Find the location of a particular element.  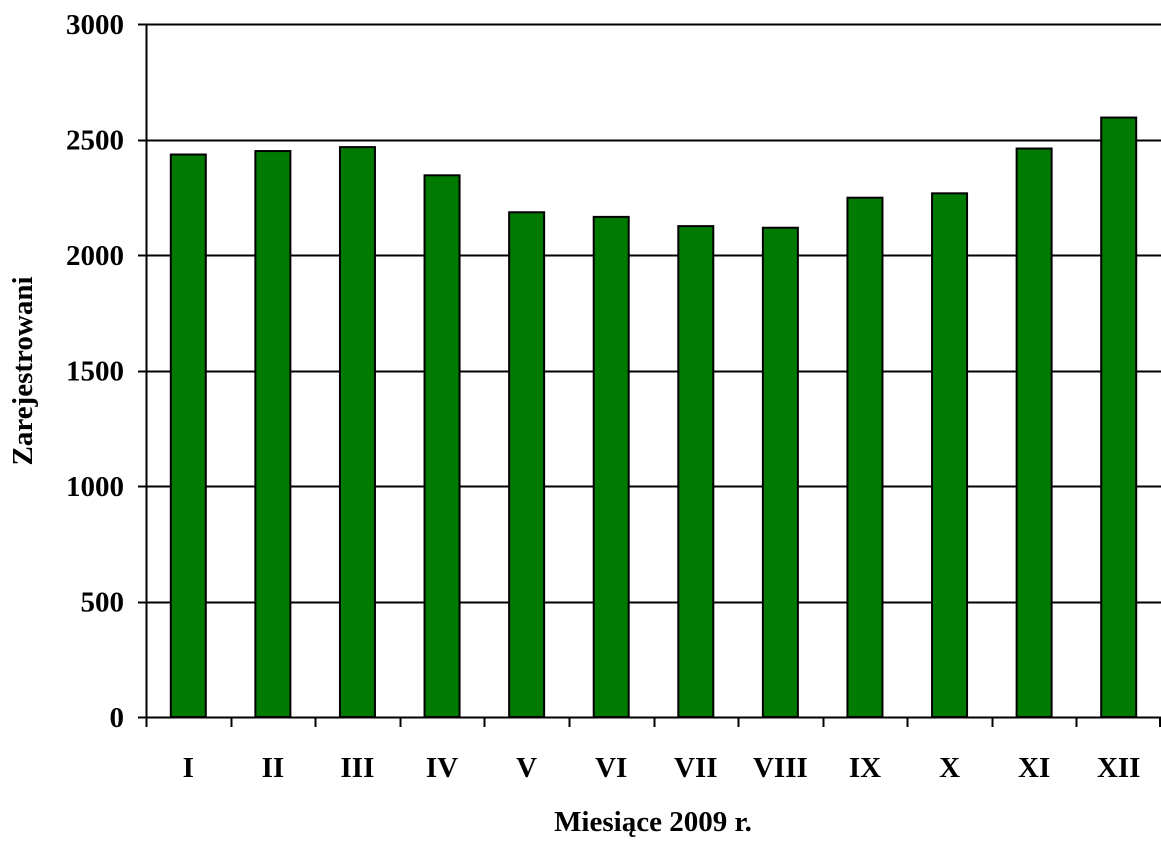

y-tick-label: 0 is located at coordinates (117, 718).